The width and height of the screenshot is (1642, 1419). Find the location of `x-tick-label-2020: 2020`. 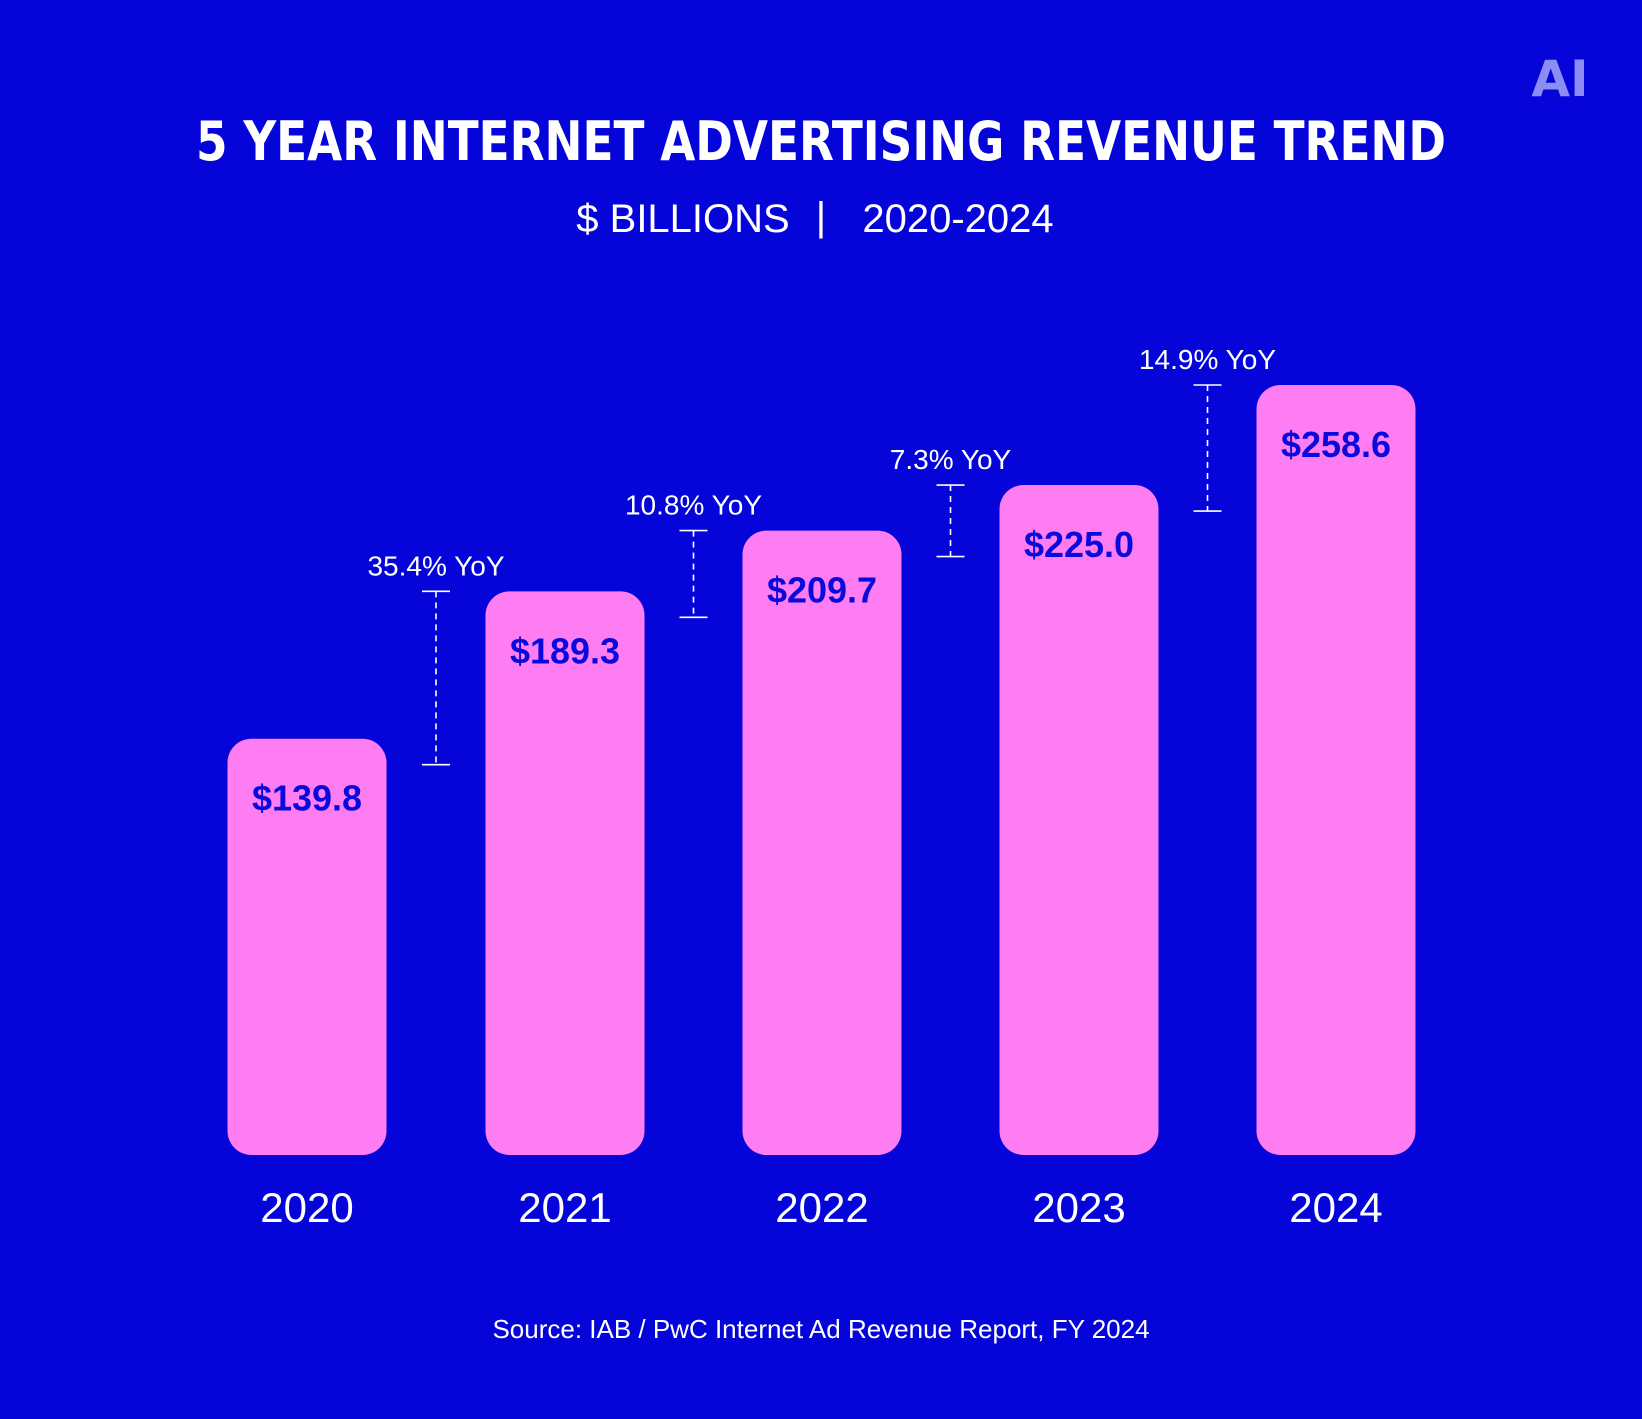

x-tick-label-2020: 2020 is located at coordinates (306, 1207).